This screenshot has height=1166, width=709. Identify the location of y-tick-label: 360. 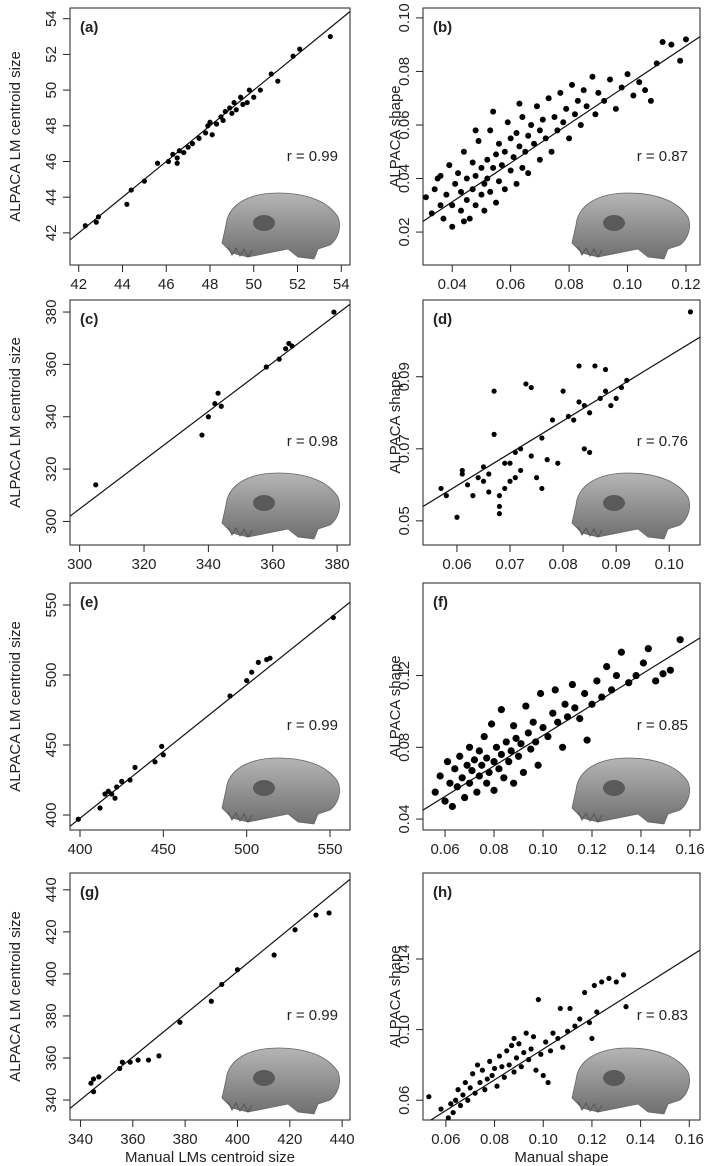
(51, 364).